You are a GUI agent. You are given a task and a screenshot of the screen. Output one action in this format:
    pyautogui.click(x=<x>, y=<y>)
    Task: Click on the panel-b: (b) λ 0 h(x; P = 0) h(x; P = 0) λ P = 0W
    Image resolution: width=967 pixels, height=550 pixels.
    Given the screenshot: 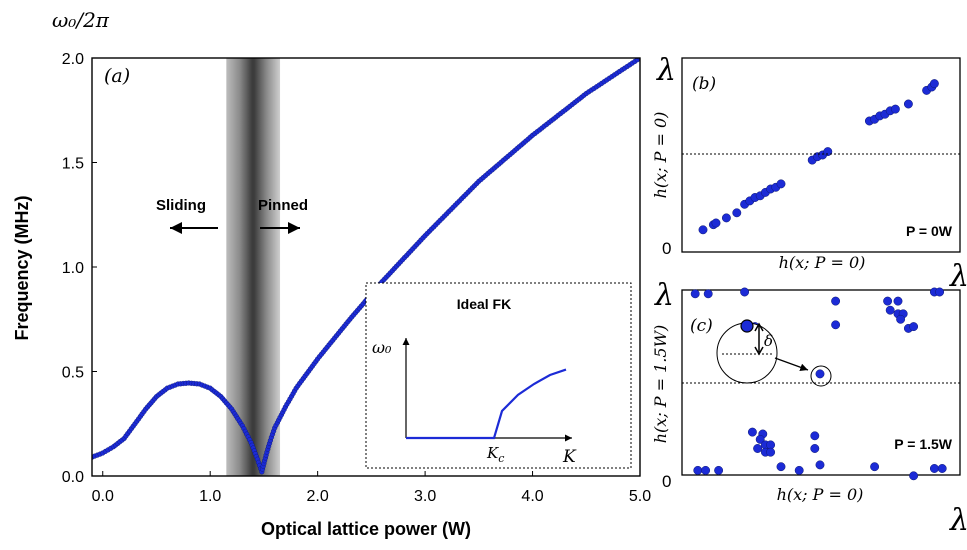 What is the action you would take?
    pyautogui.click(x=809, y=173)
    